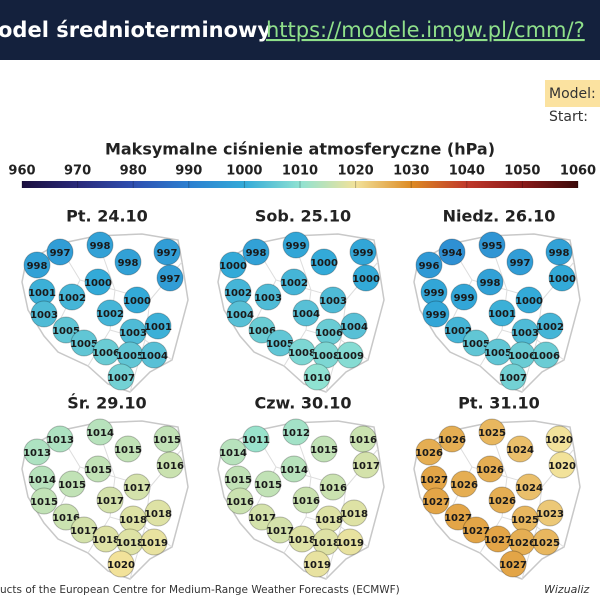  Describe the element at coordinates (567, 589) in the screenshot. I see `footer-credit: Wizualiz` at that location.